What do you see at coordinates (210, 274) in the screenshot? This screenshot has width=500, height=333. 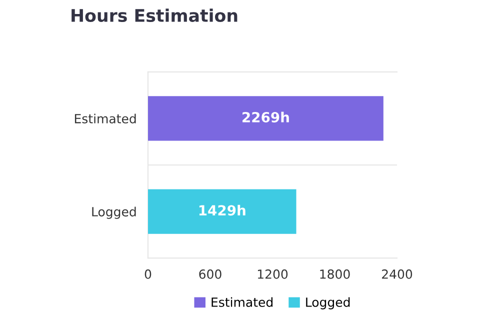 I see `x-tick-label: 600` at bounding box center [210, 274].